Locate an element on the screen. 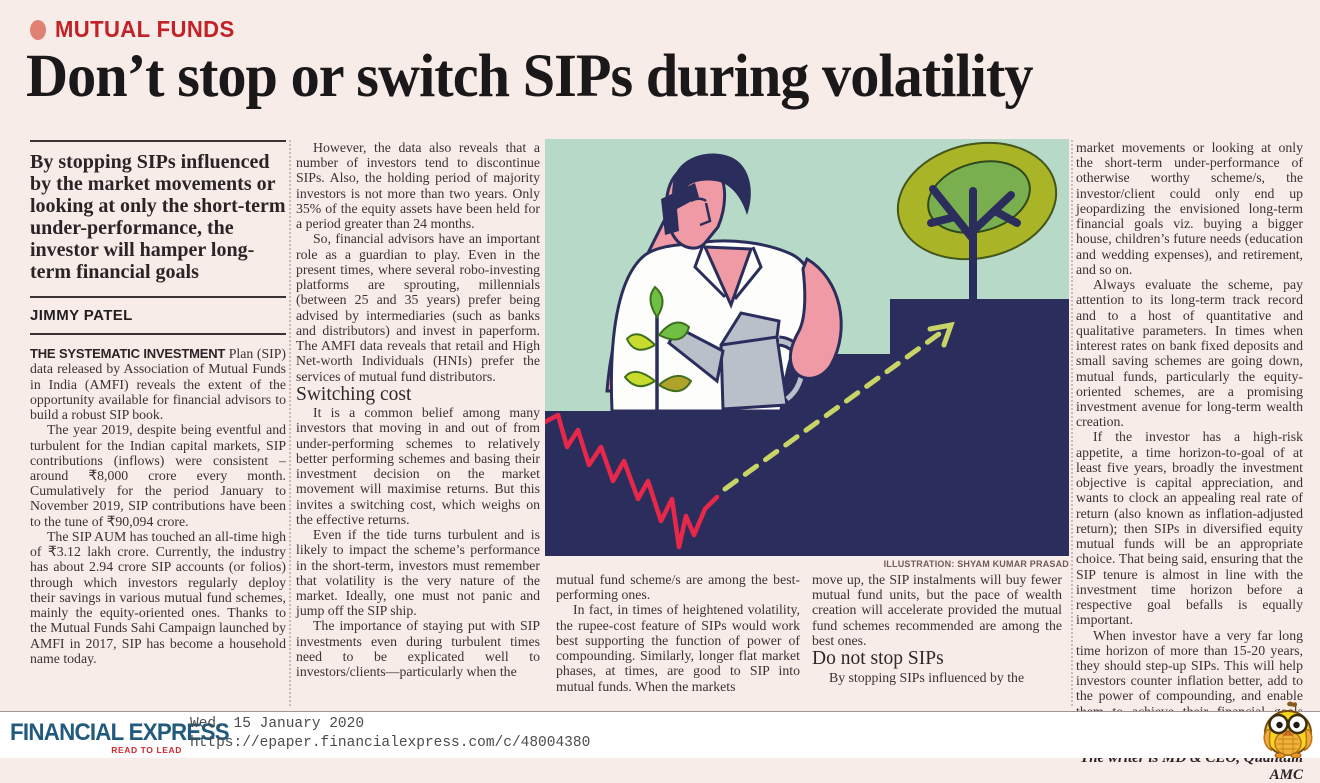 The image size is (1320, 783). financial-express-logo: FINANCIAL EXPRESS READ TO LEAD is located at coordinates (120, 737).